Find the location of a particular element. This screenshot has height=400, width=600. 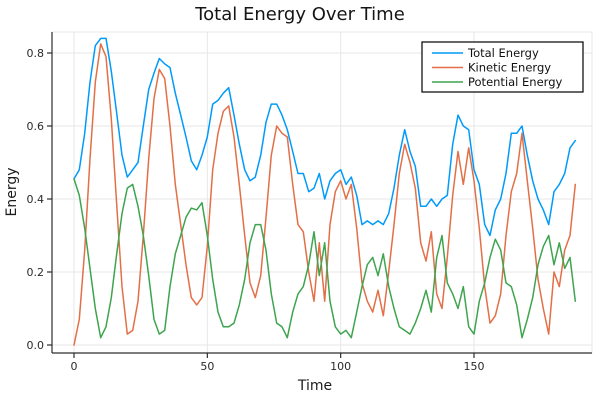

y-tick-label: 0.0 is located at coordinates (36, 345).